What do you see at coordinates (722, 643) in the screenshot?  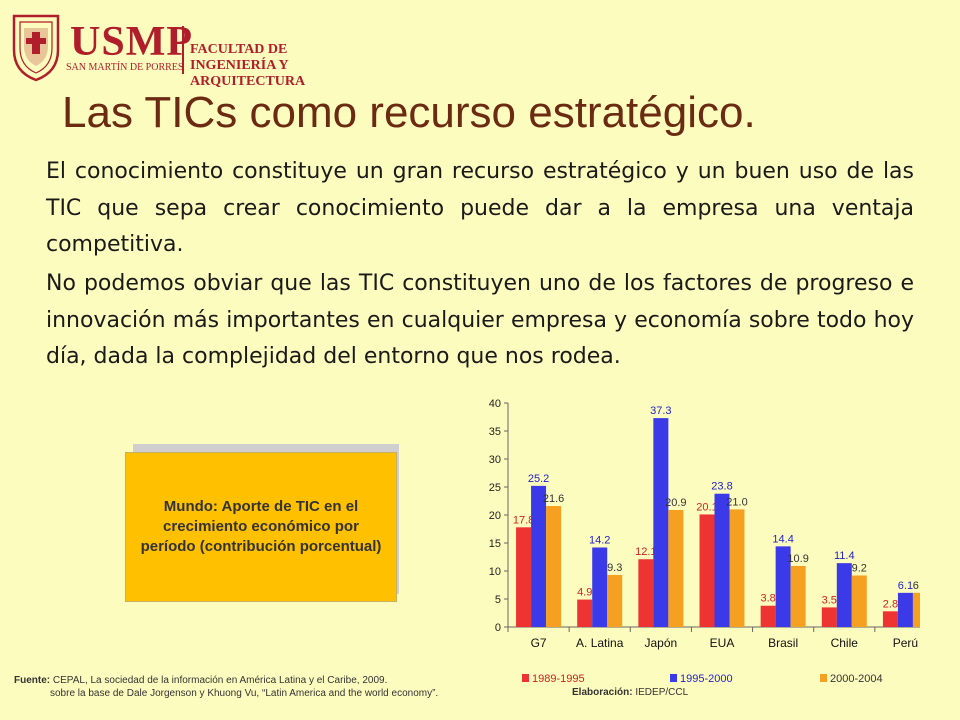 I see `category-label: EUA` at bounding box center [722, 643].